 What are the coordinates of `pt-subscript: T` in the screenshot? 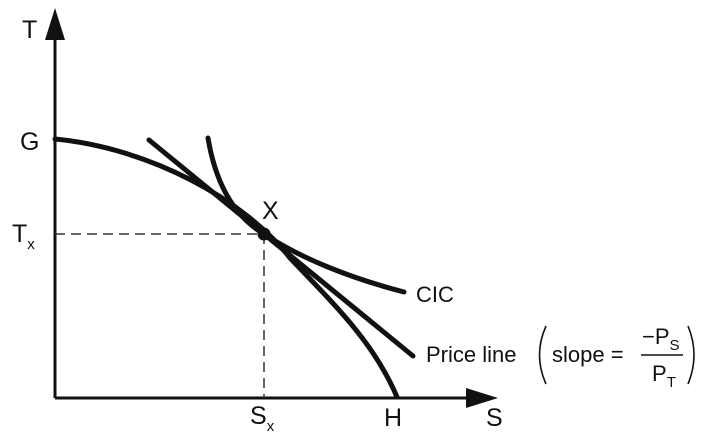 It's located at (671, 382).